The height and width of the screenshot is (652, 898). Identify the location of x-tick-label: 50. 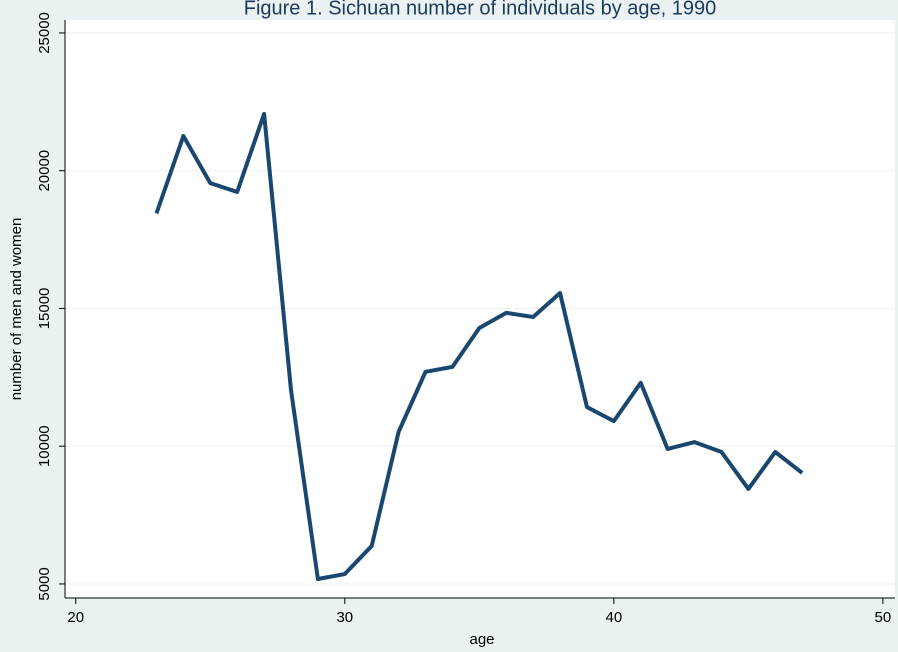
(883, 617).